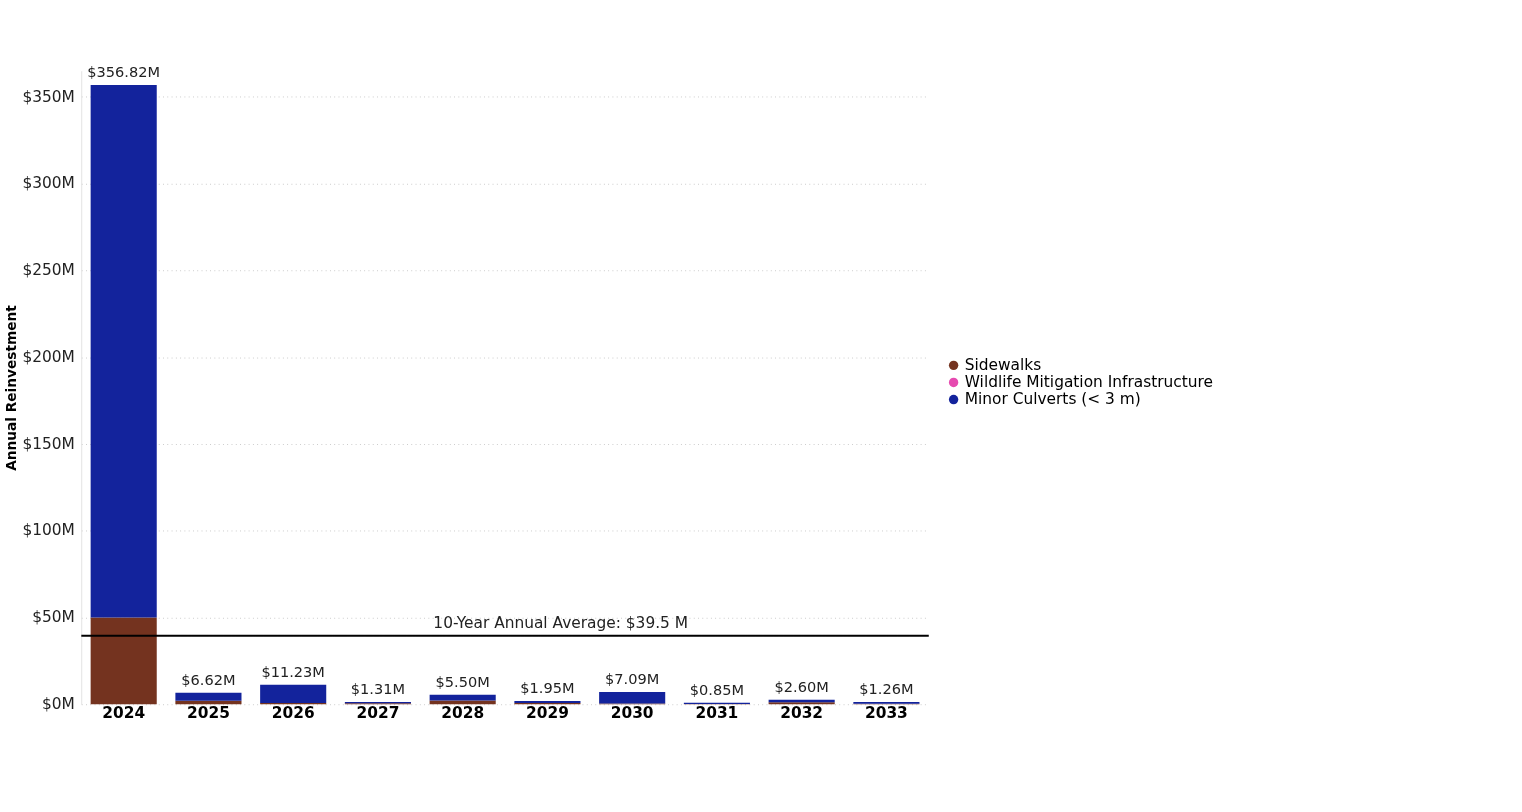 This screenshot has height=812, width=1522. Describe the element at coordinates (48, 443) in the screenshot. I see `y-tick-label: $150M` at that location.